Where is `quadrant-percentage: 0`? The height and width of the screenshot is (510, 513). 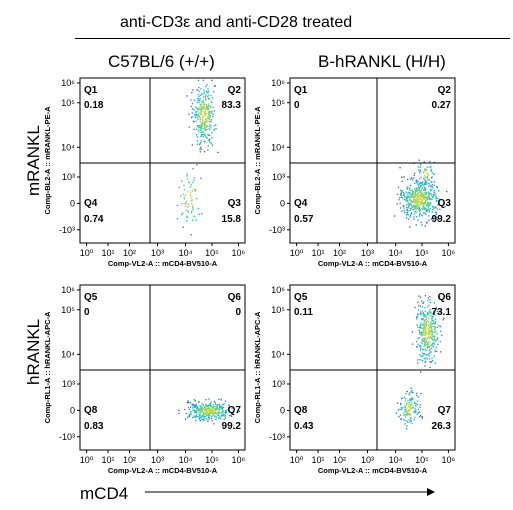 quadrant-percentage: 0 is located at coordinates (297, 105).